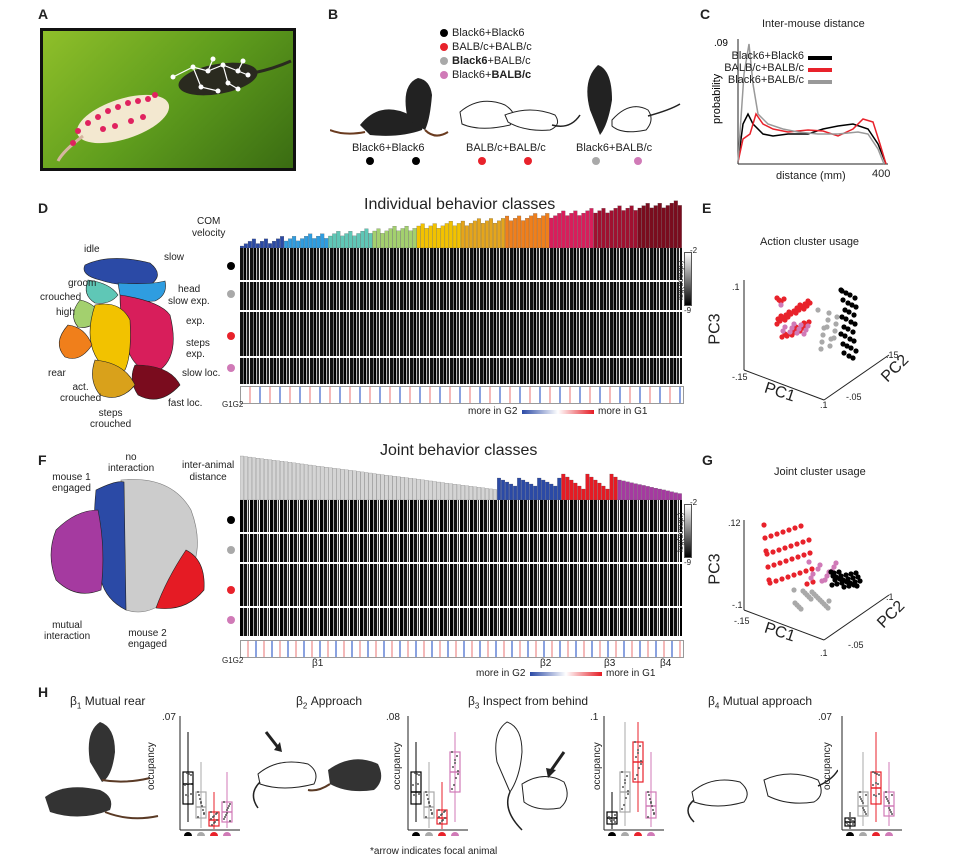 This screenshot has width=960, height=860. I want to click on behavior-map-d, so click(119, 329).